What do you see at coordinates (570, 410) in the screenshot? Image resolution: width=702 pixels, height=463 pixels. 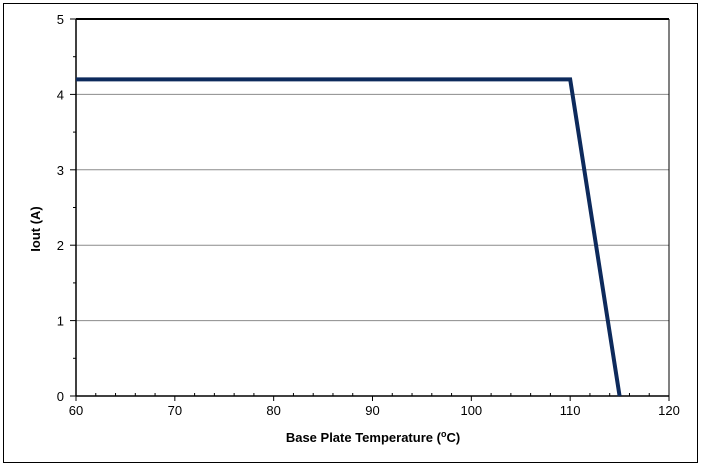 I see `x-tick-label-110: 110` at bounding box center [570, 410].